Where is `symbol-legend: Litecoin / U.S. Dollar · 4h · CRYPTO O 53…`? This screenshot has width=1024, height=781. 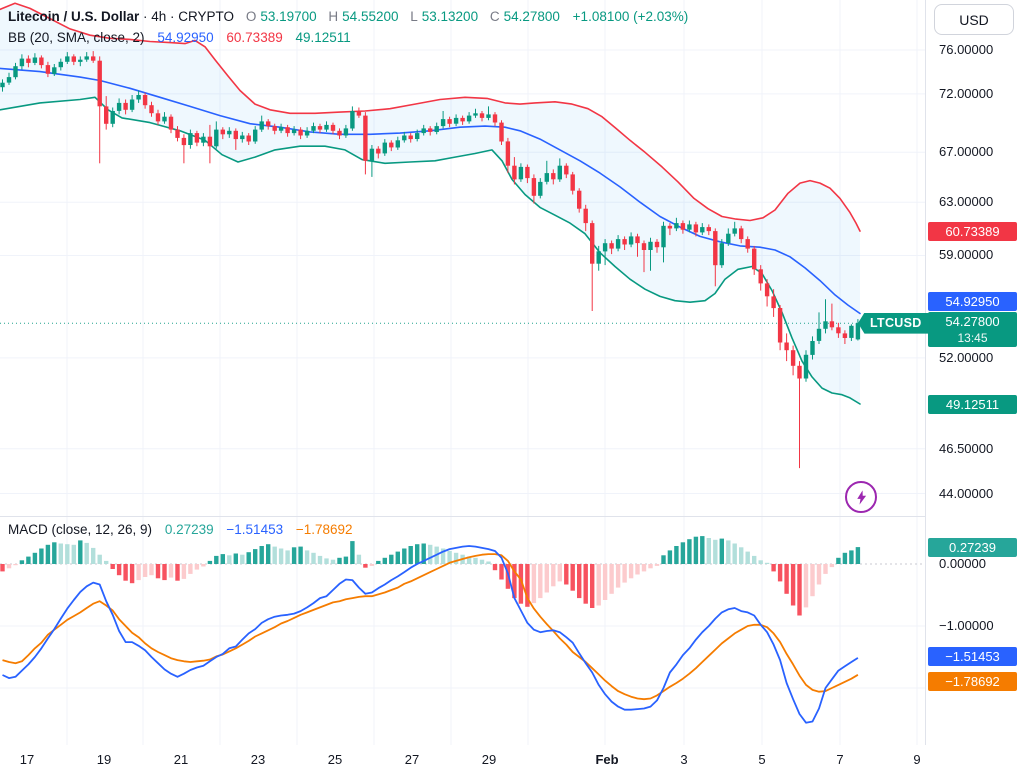 symbol-legend: Litecoin / U.S. Dollar · 4h · CRYPTO O 53… is located at coordinates (348, 16).